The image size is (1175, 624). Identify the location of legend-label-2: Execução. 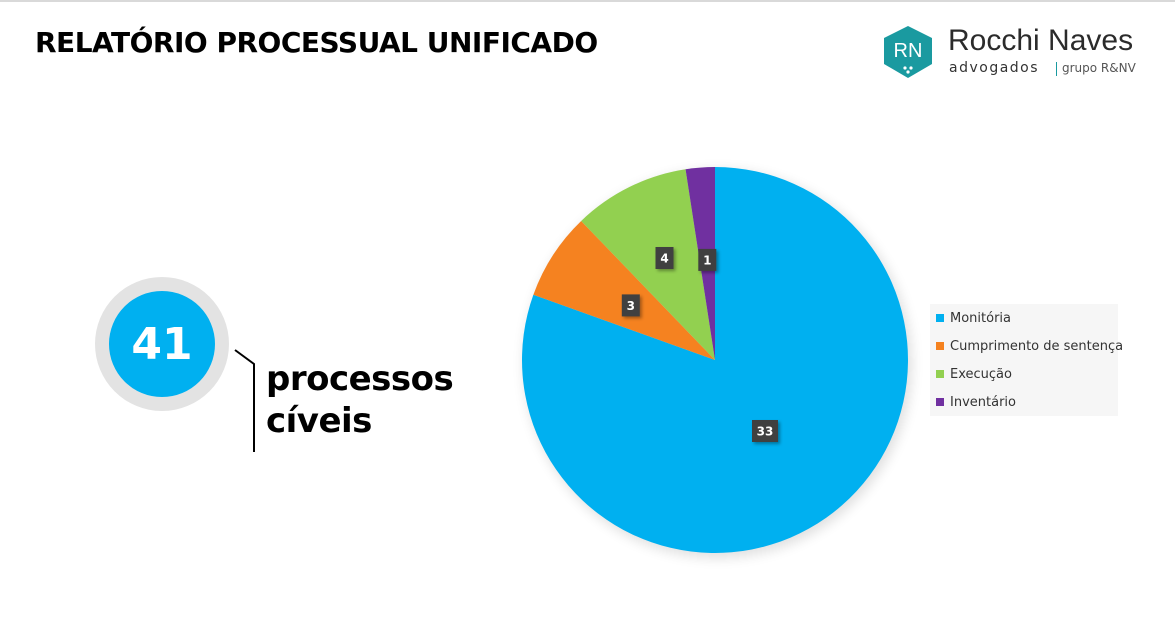
(981, 374).